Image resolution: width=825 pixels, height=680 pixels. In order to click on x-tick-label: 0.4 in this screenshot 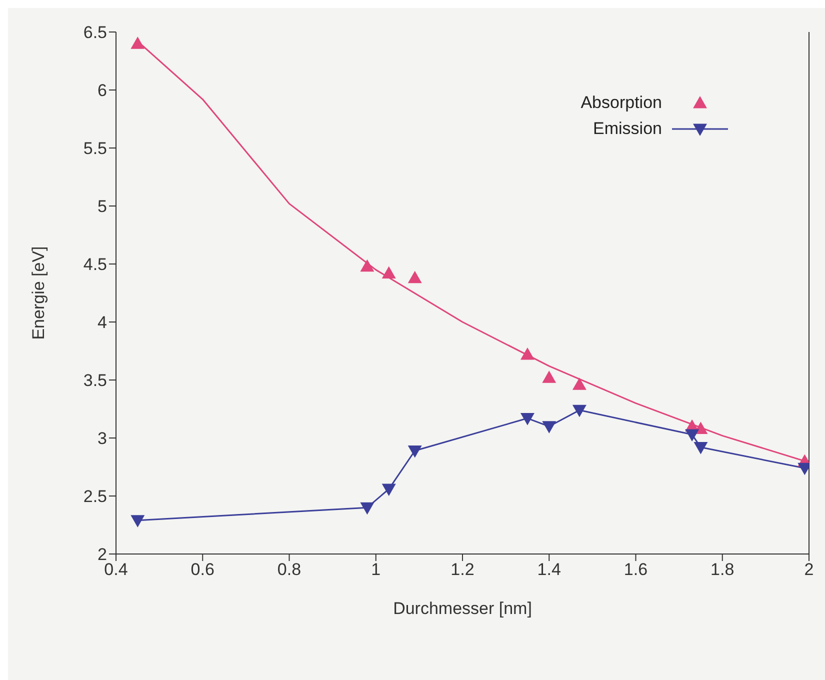, I will do `click(116, 570)`.